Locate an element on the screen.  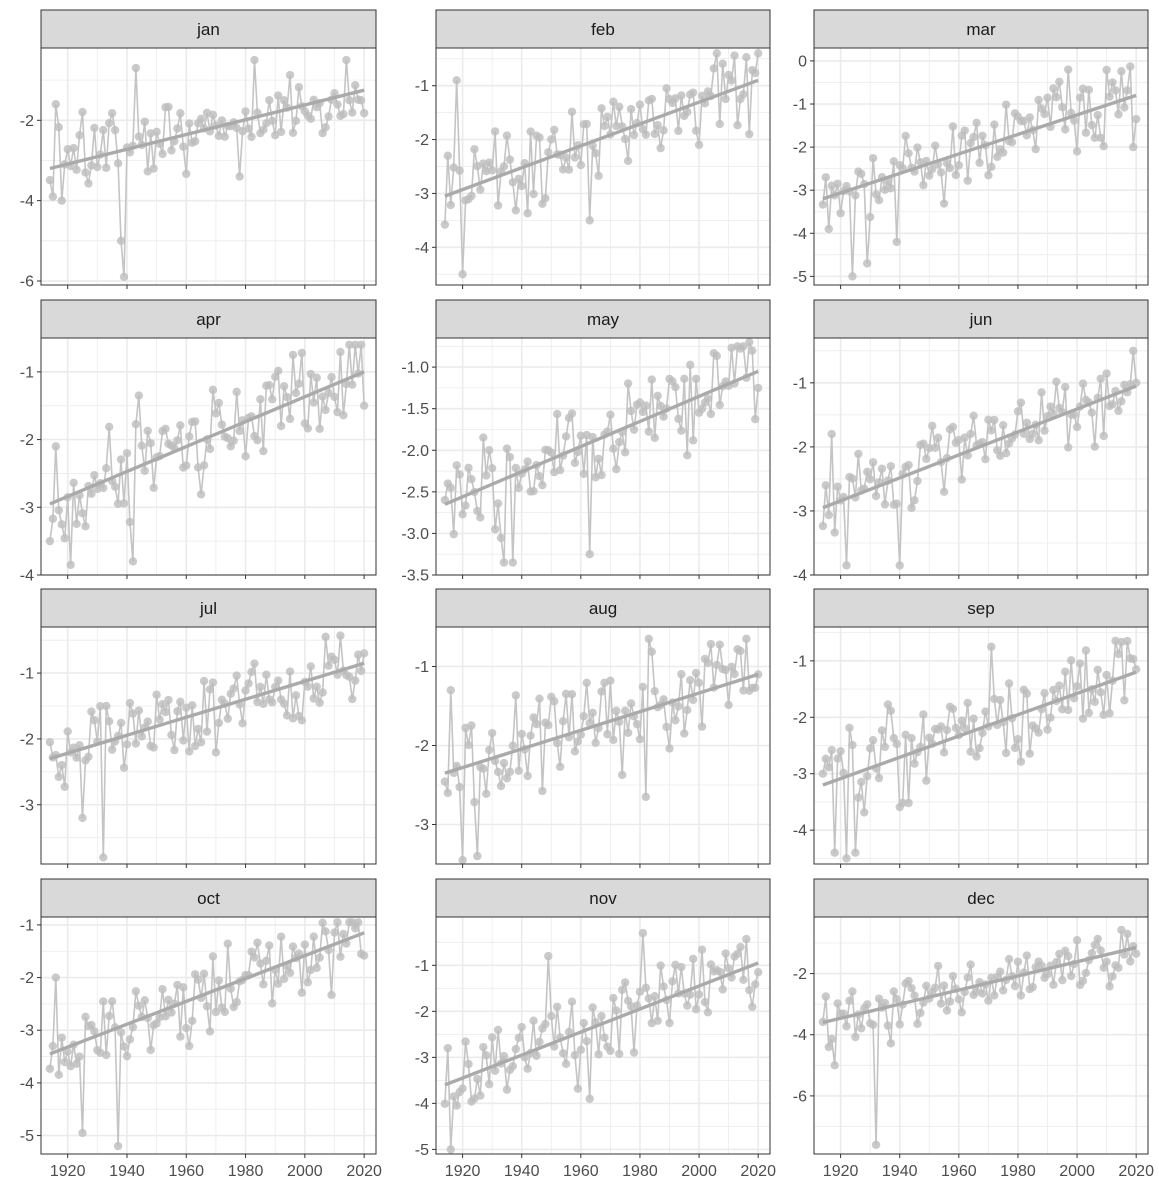
facet-strip-label: mar is located at coordinates (981, 29).